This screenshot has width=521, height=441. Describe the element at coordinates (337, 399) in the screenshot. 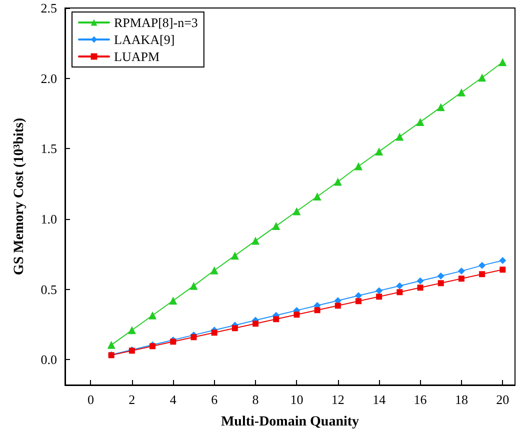

I see `x-tick-label: 12` at that location.